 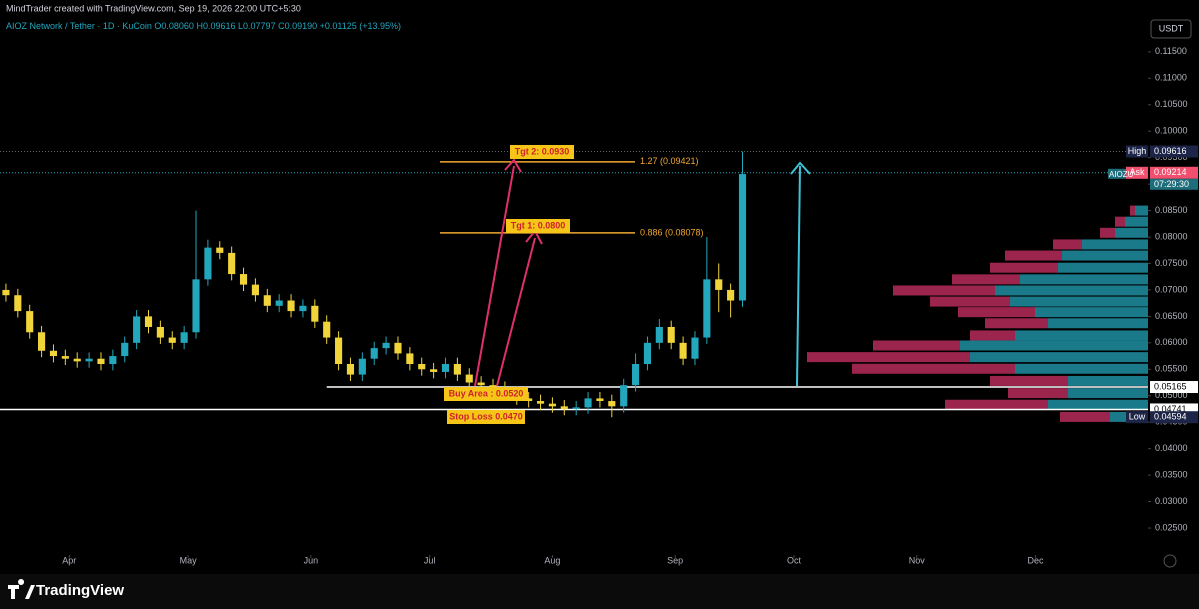 I want to click on settings-icon, so click(x=1170, y=561).